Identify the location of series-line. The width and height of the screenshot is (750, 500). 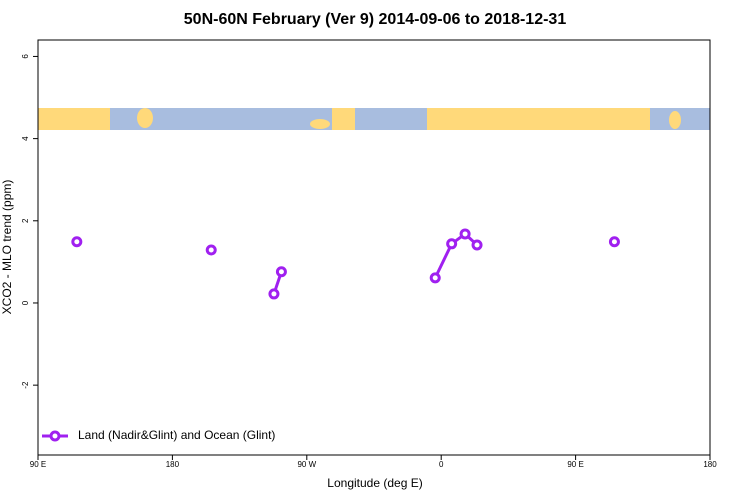
(444, 264).